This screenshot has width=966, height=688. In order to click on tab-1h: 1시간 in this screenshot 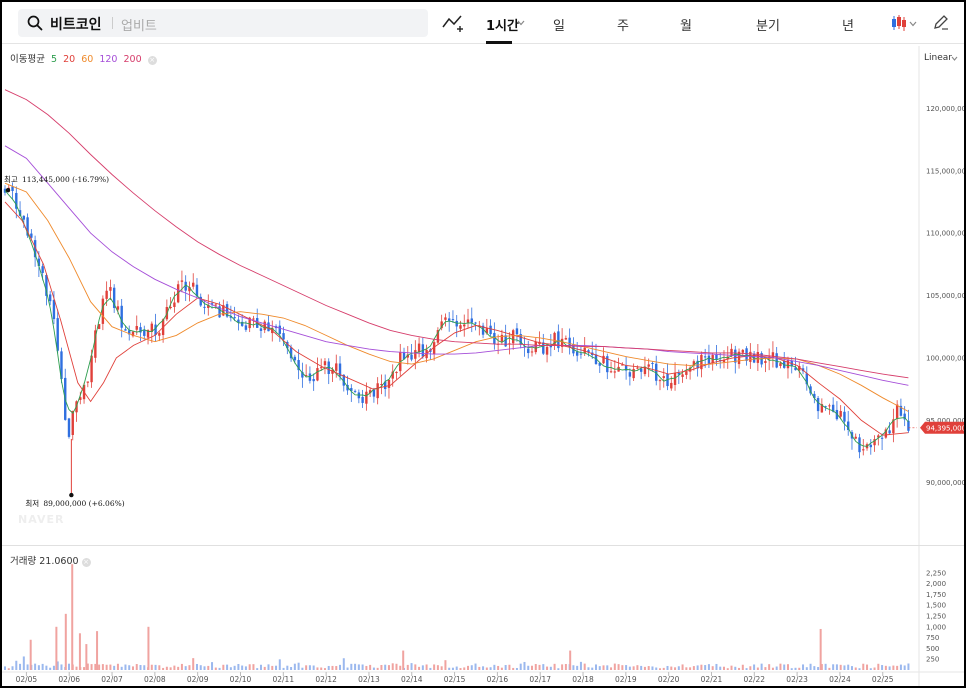, I will do `click(502, 26)`.